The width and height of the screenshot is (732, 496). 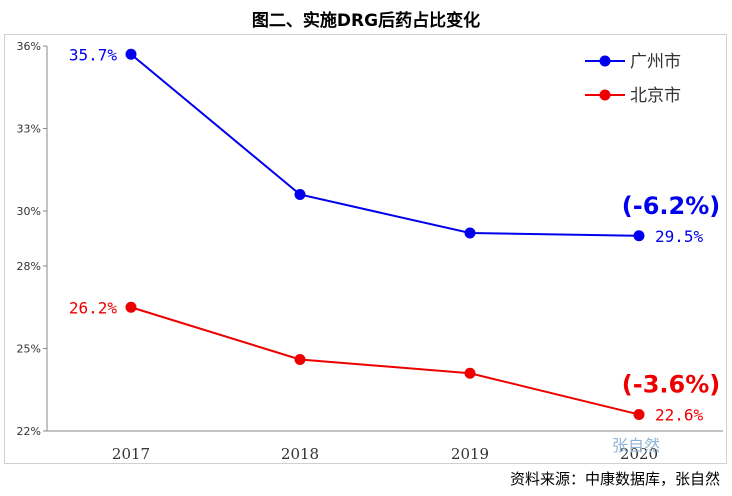 What do you see at coordinates (29, 349) in the screenshot?
I see `y-tick-label: 25%` at bounding box center [29, 349].